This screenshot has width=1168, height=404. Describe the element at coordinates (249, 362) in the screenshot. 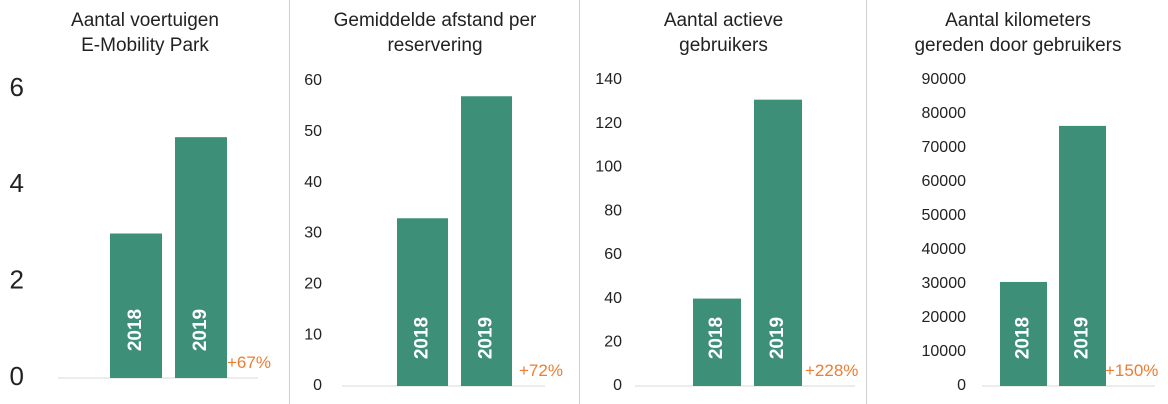

I see `growth-label: +67%` at that location.